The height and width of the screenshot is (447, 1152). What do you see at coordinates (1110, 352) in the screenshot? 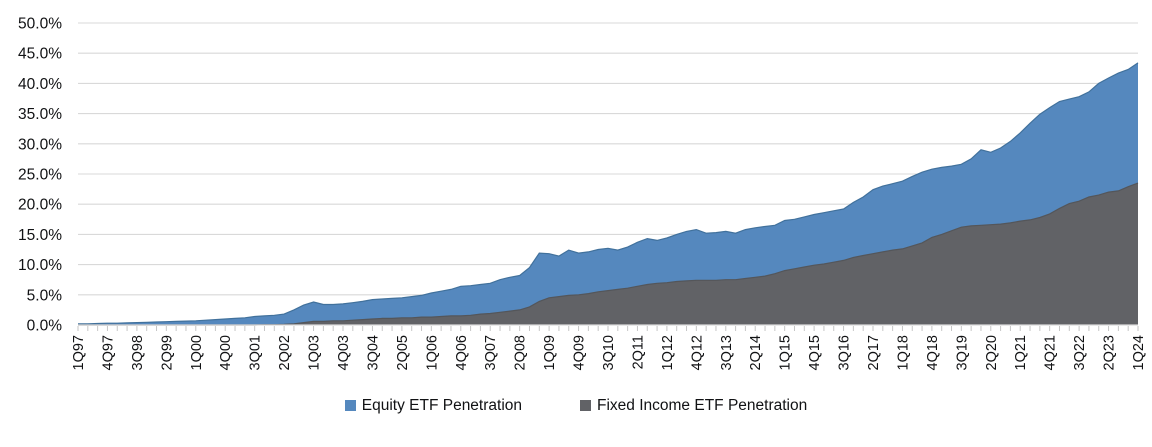
I see `svg-text: 2Q23` at bounding box center [1110, 352].